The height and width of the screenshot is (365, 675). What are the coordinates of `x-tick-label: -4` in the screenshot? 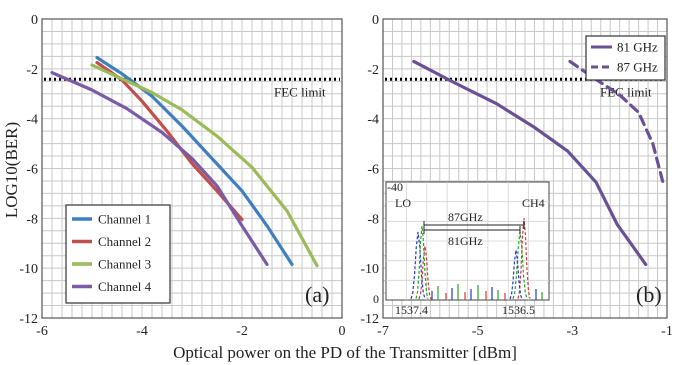 It's located at (142, 331).